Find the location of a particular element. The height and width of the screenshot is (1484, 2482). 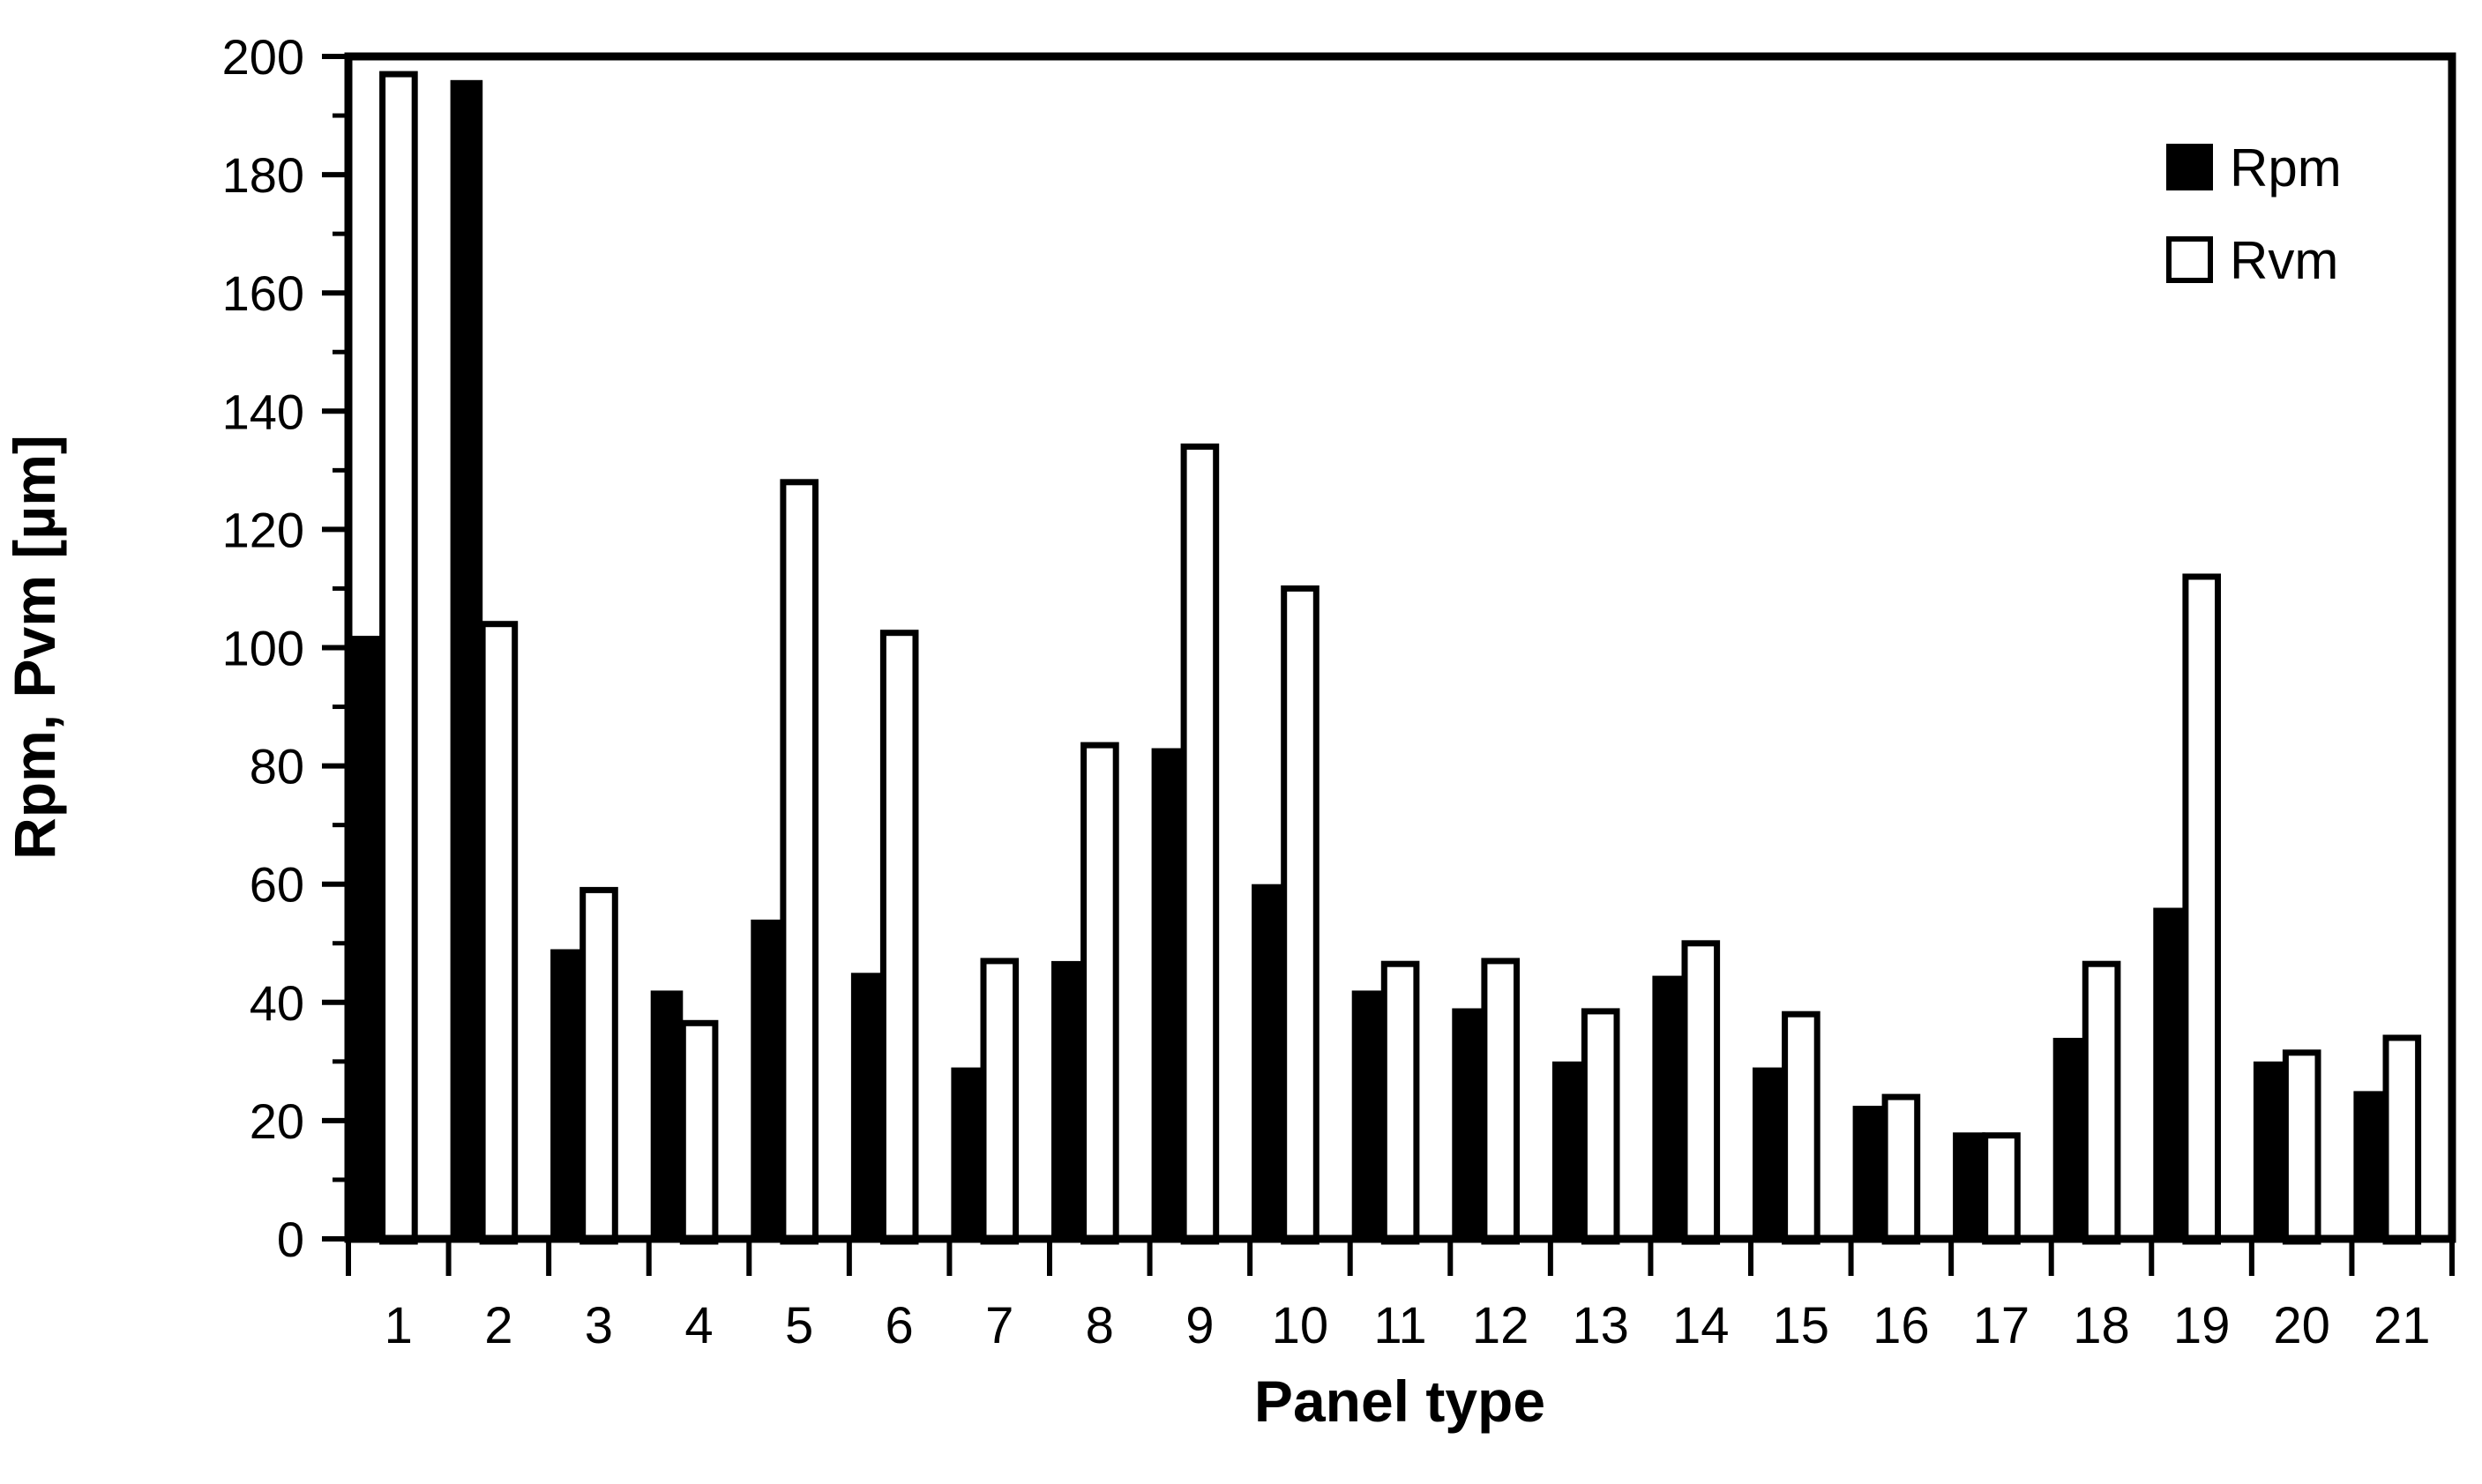

legend-label-rvm: Rvm is located at coordinates (2284, 260).